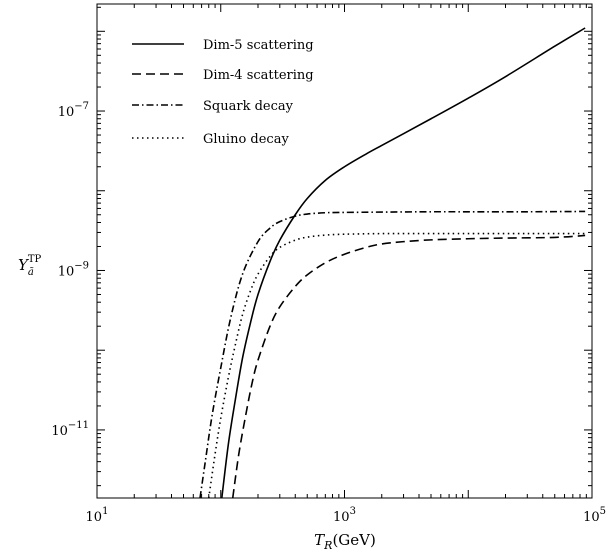 This screenshot has width=606, height=554. I want to click on y-tick-label: 10⁻⁹, so click(73, 269).